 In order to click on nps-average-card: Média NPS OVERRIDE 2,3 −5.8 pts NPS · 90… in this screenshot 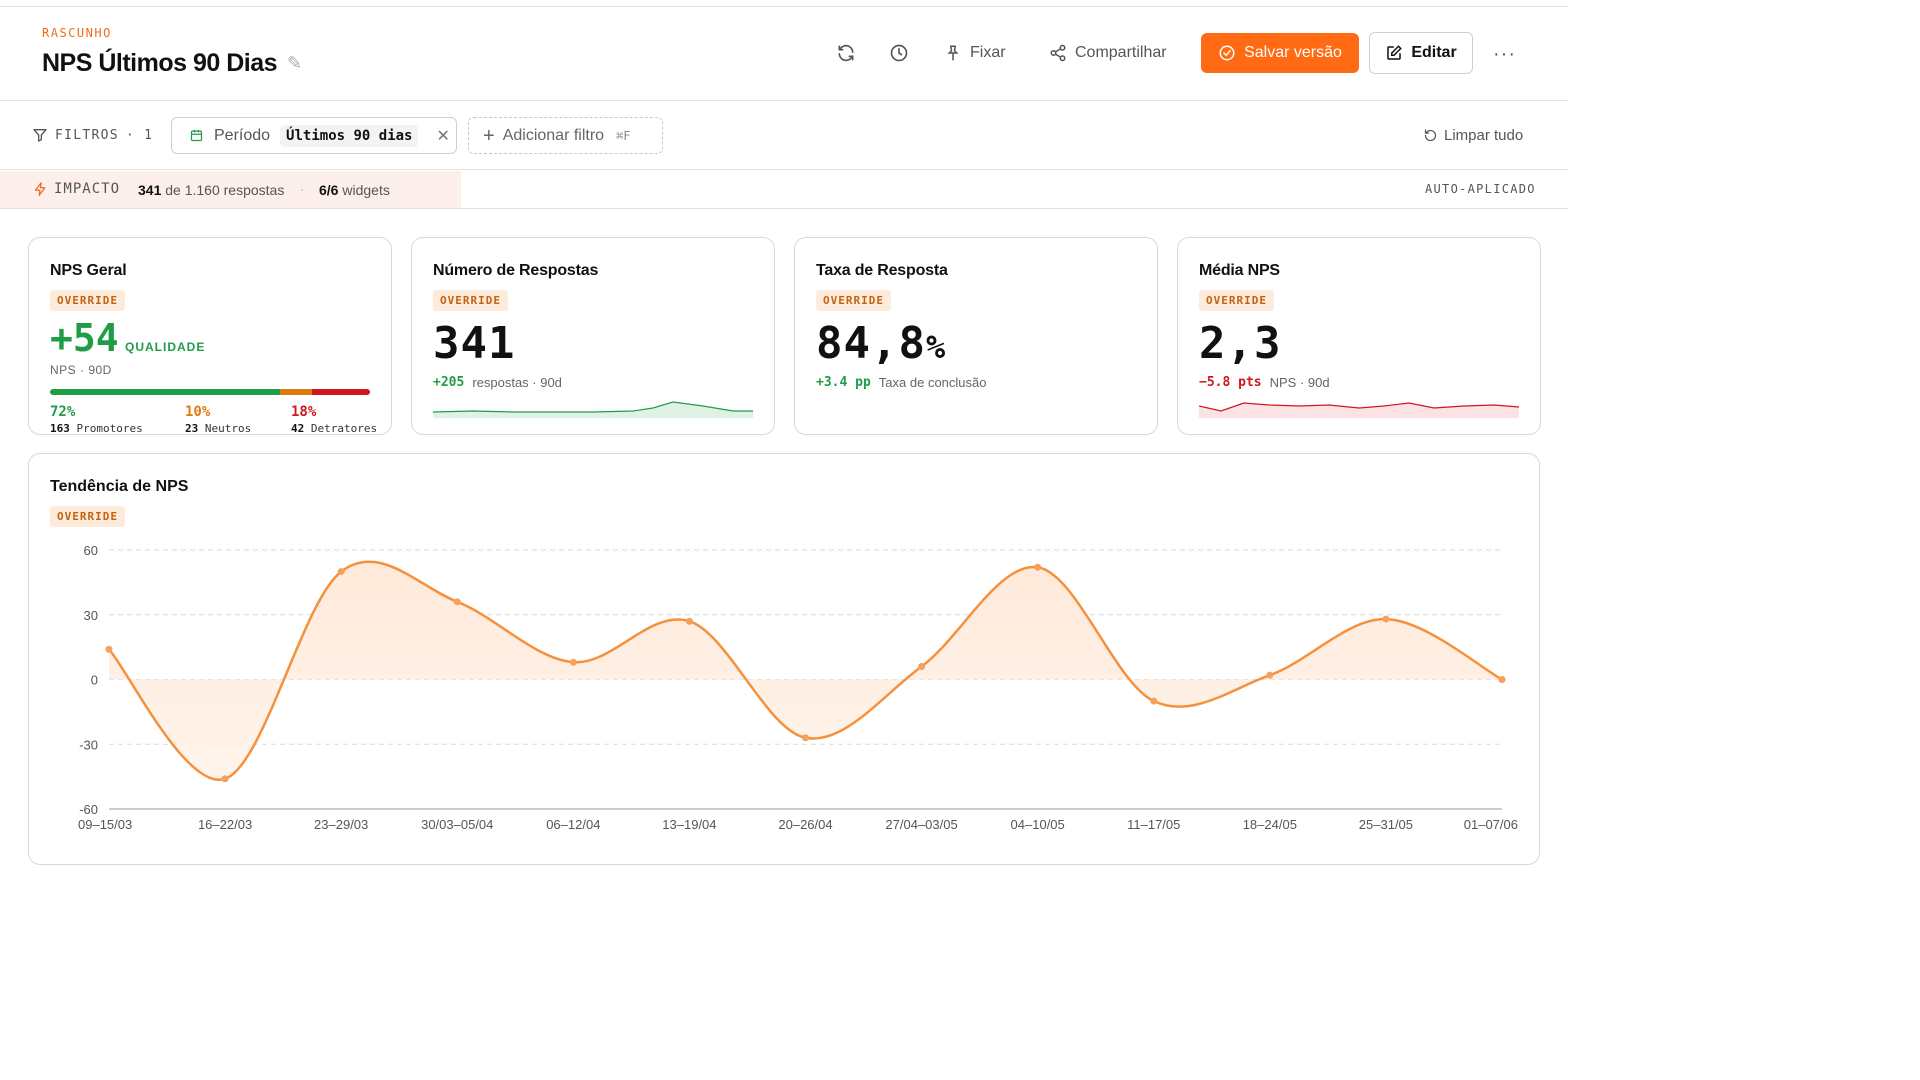, I will do `click(1359, 336)`.